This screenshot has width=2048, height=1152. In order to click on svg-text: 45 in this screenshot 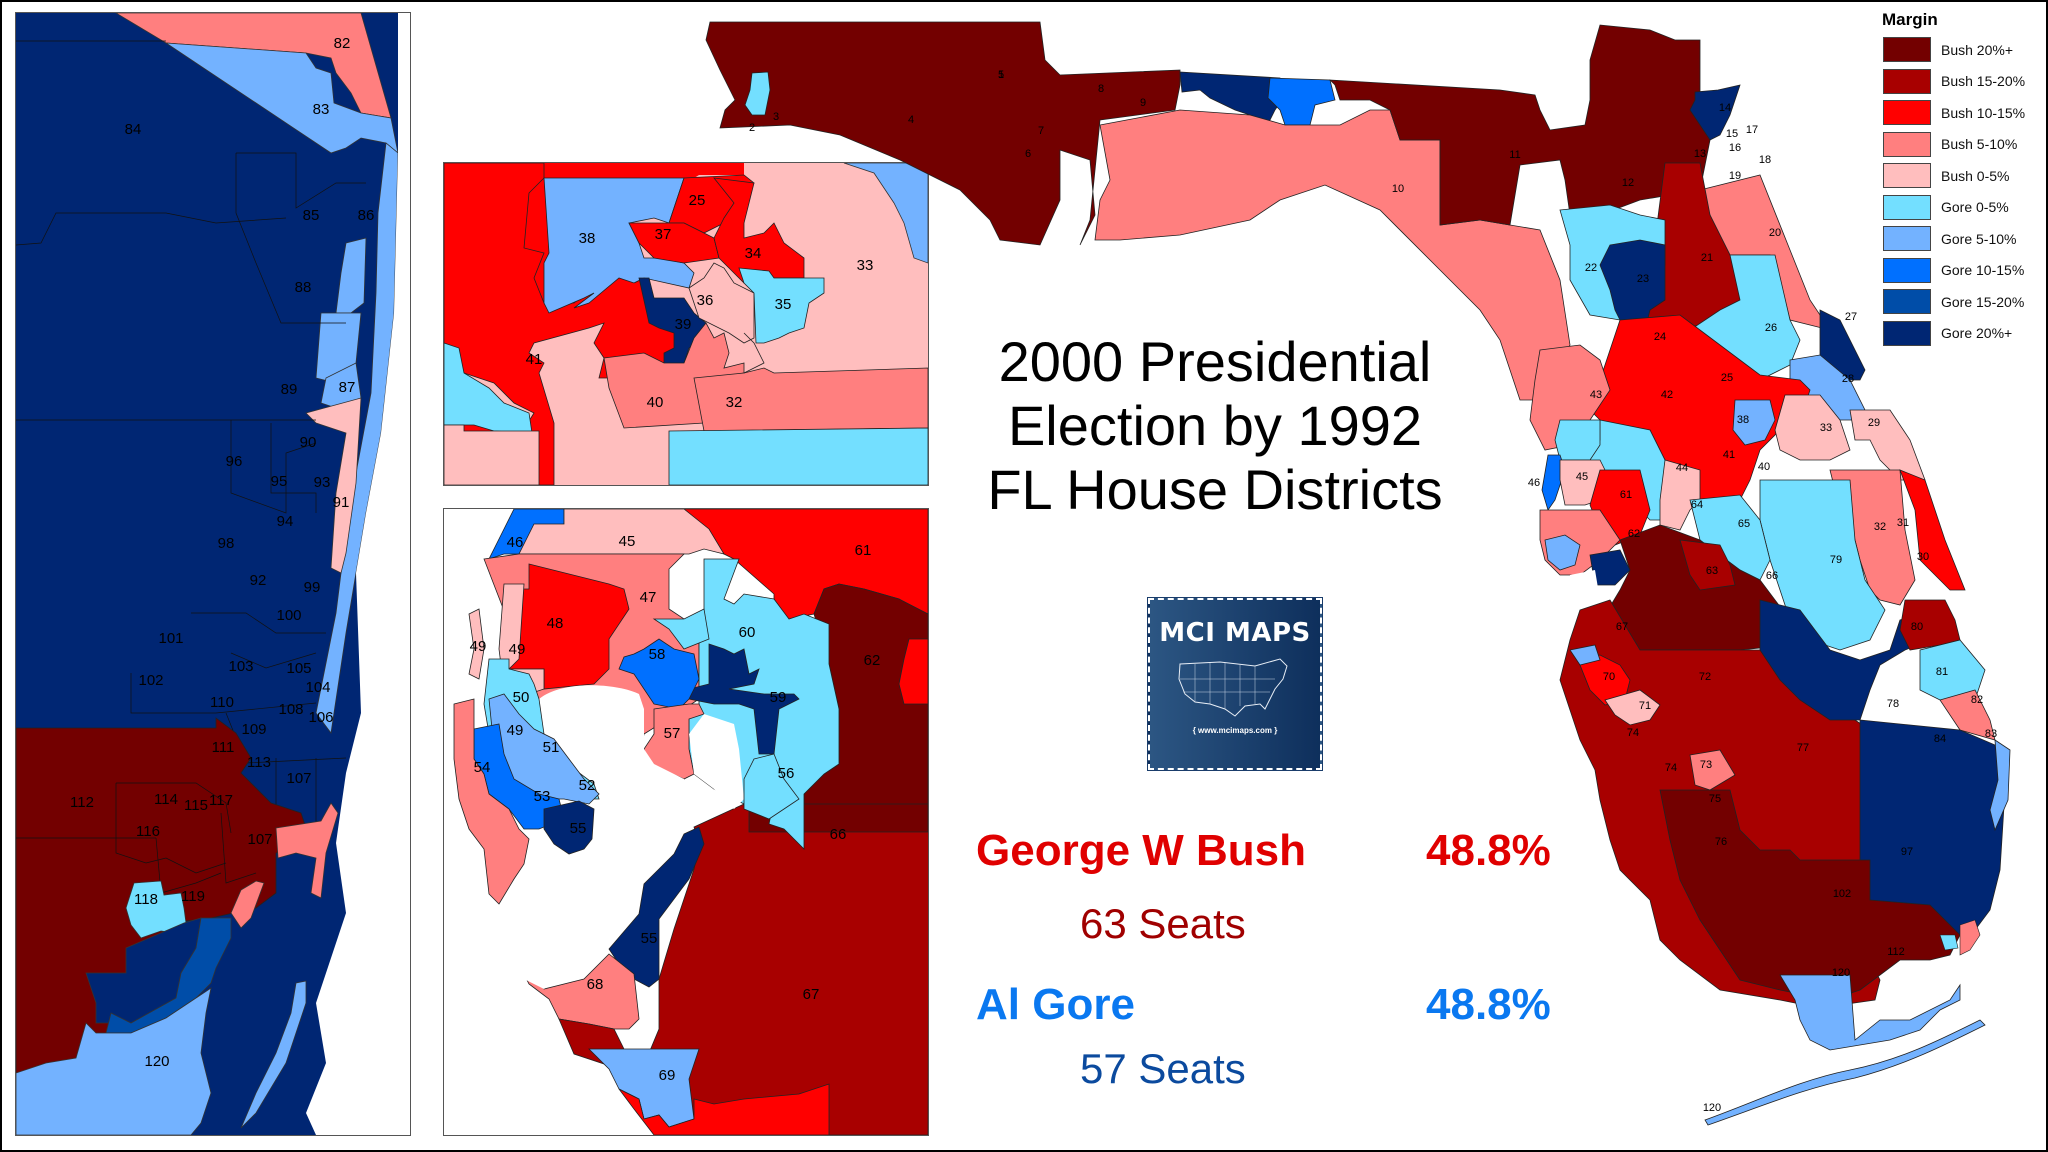, I will do `click(627, 541)`.